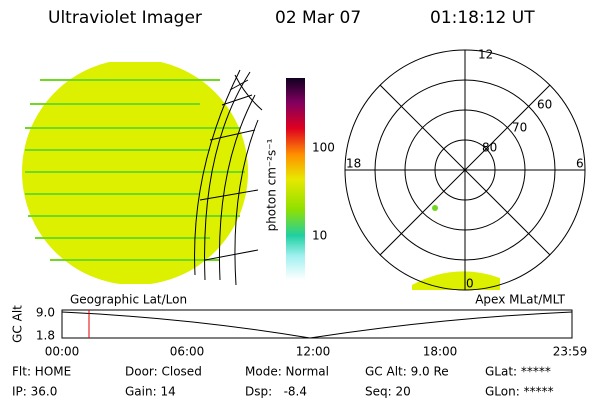  Describe the element at coordinates (45, 313) in the screenshot. I see `y-tick-label: 9.0` at that location.